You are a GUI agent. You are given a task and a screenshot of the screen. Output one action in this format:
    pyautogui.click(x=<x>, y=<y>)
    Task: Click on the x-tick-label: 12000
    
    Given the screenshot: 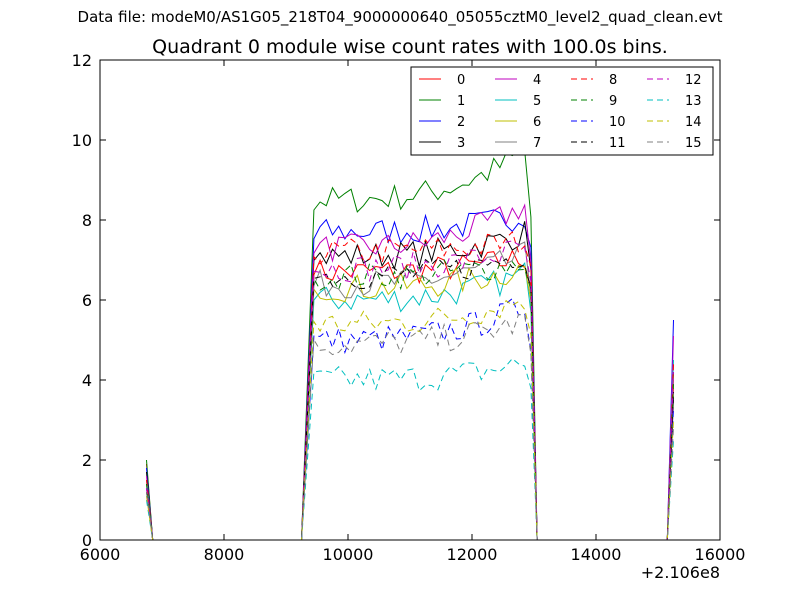 What is the action you would take?
    pyautogui.click(x=472, y=554)
    